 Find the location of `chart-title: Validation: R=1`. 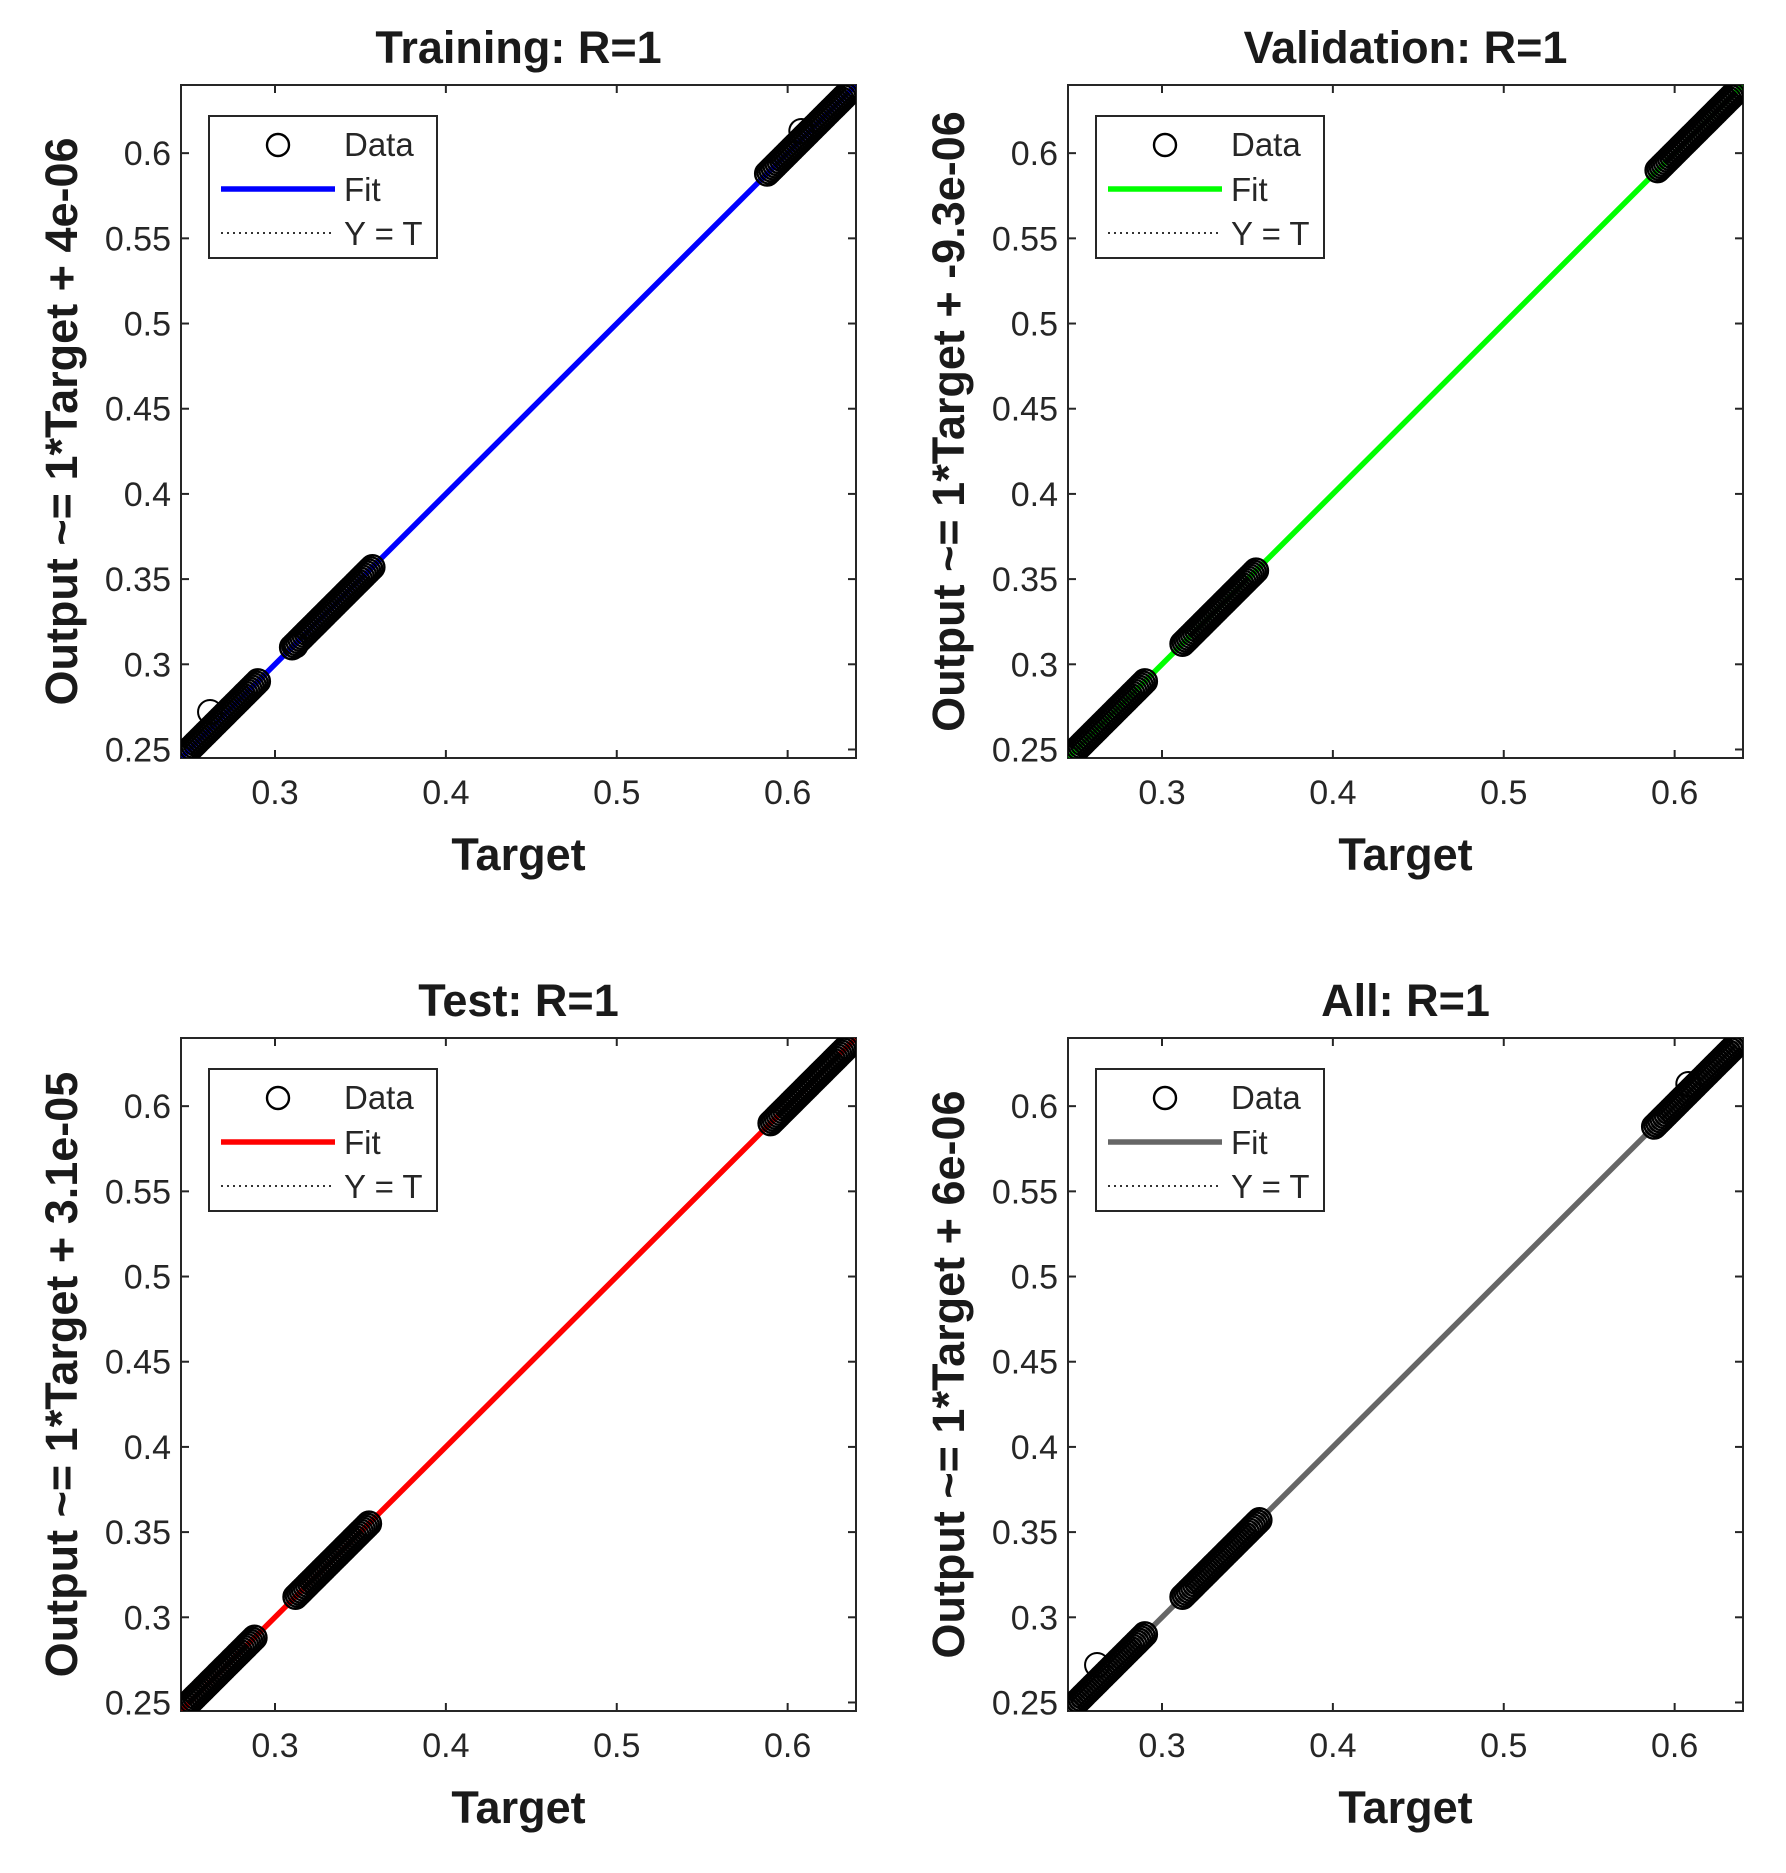

chart-title: Validation: R=1 is located at coordinates (1406, 47).